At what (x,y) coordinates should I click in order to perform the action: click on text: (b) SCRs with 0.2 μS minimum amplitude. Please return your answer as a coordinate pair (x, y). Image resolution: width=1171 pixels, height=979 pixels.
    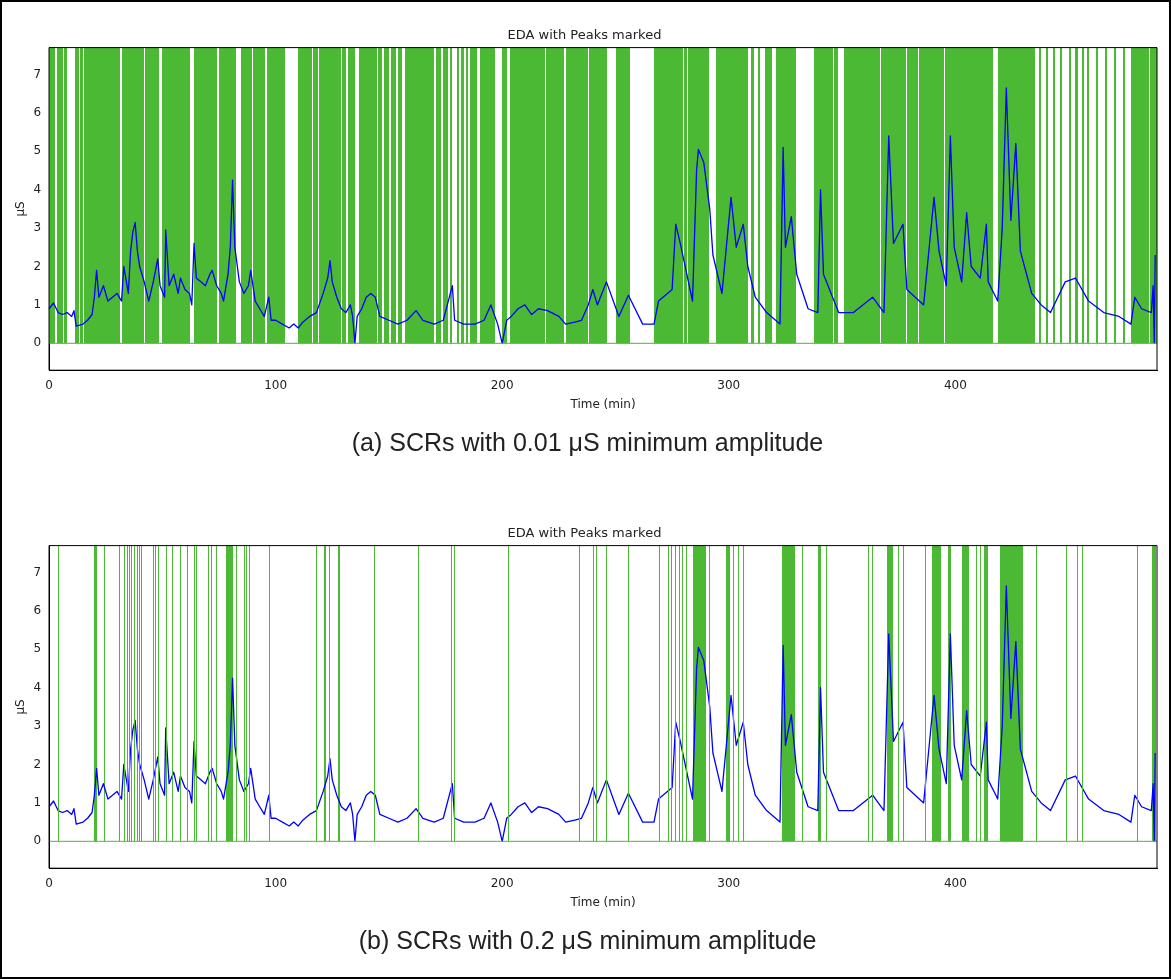
    Looking at the image, I should click on (587, 940).